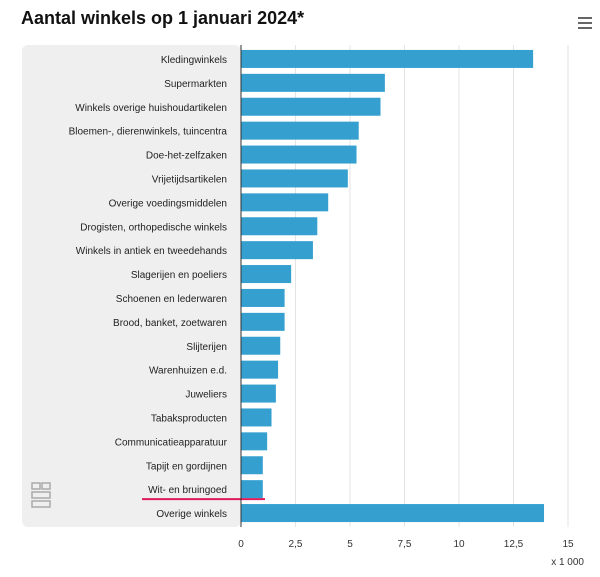 This screenshot has width=600, height=577. I want to click on category-label: Juweliers, so click(206, 395).